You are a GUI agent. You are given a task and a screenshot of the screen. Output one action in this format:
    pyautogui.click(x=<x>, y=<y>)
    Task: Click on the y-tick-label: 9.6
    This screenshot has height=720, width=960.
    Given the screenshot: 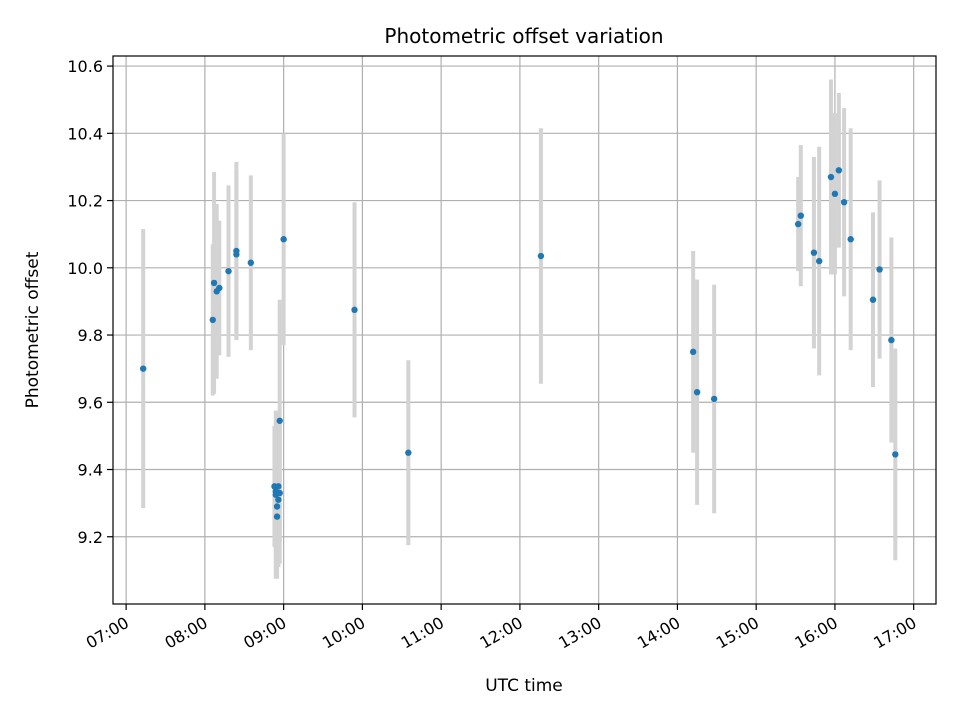 What is the action you would take?
    pyautogui.click(x=90, y=402)
    